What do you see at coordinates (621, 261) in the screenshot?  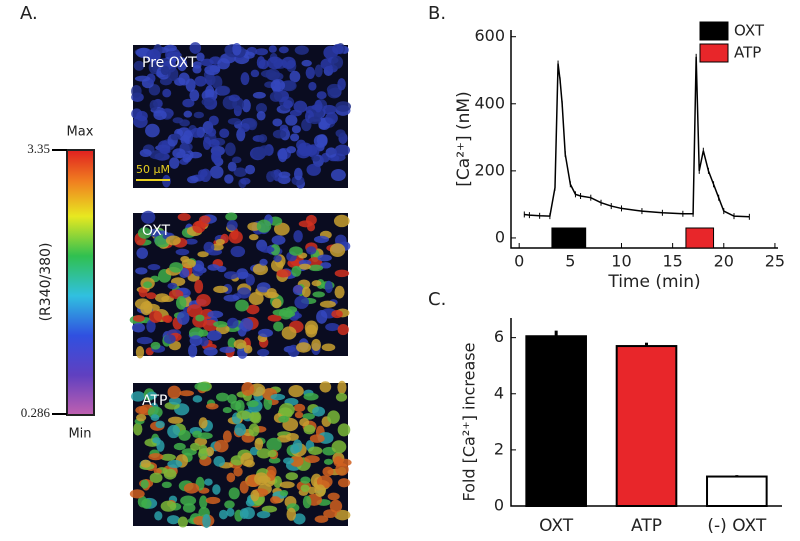 I see `x-tick-label: 10` at bounding box center [621, 261].